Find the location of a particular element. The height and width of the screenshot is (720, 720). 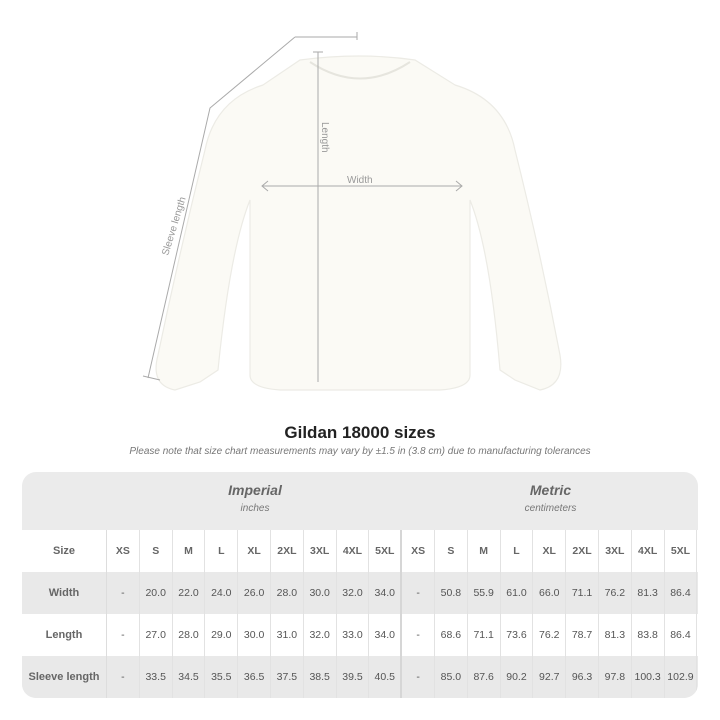

chart-title: Gildan 18000 sizes is located at coordinates (360, 432).